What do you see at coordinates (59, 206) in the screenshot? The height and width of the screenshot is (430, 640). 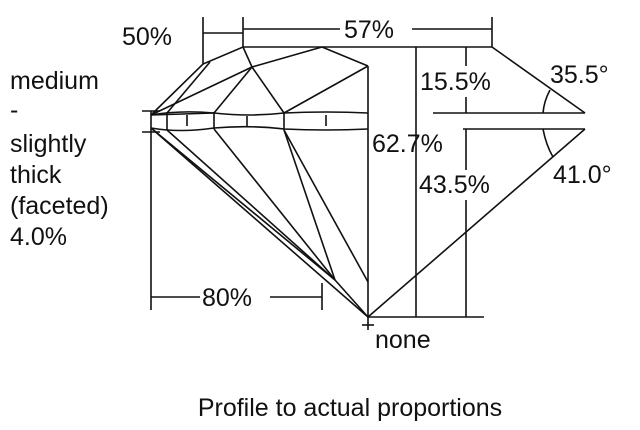 I see `girdle-line: (faceted)` at bounding box center [59, 206].